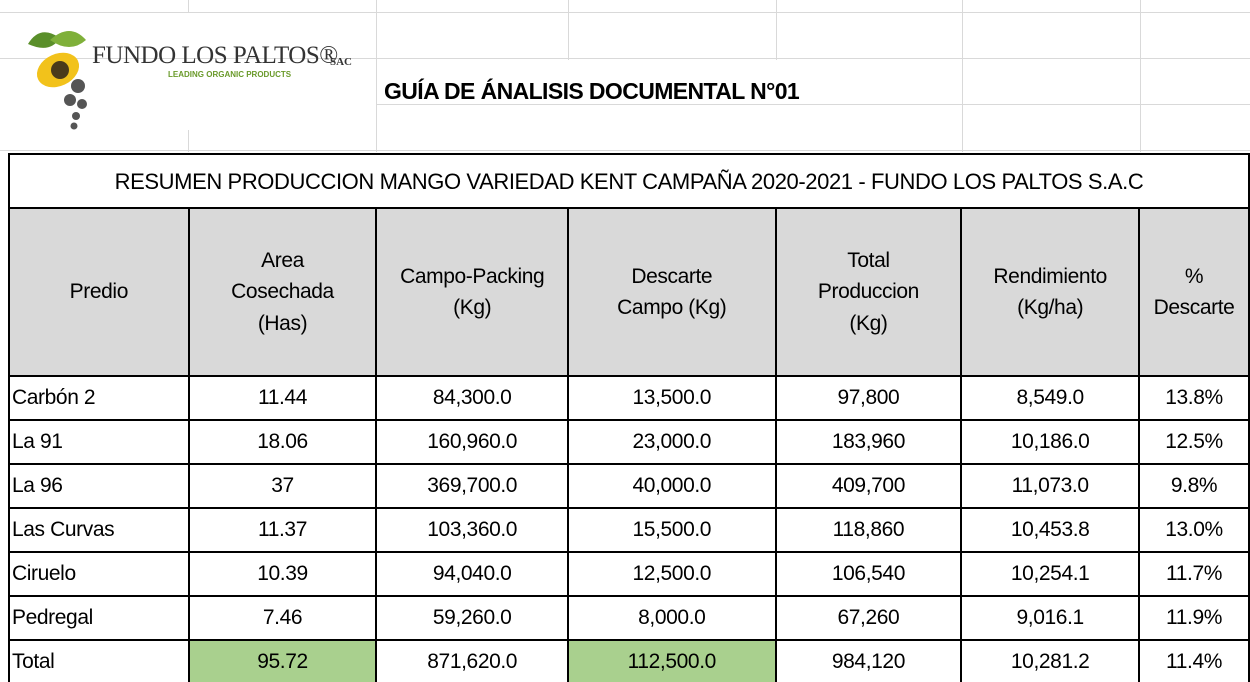 This screenshot has height=682, width=1250. I want to click on cell: Pedregal, so click(99, 618).